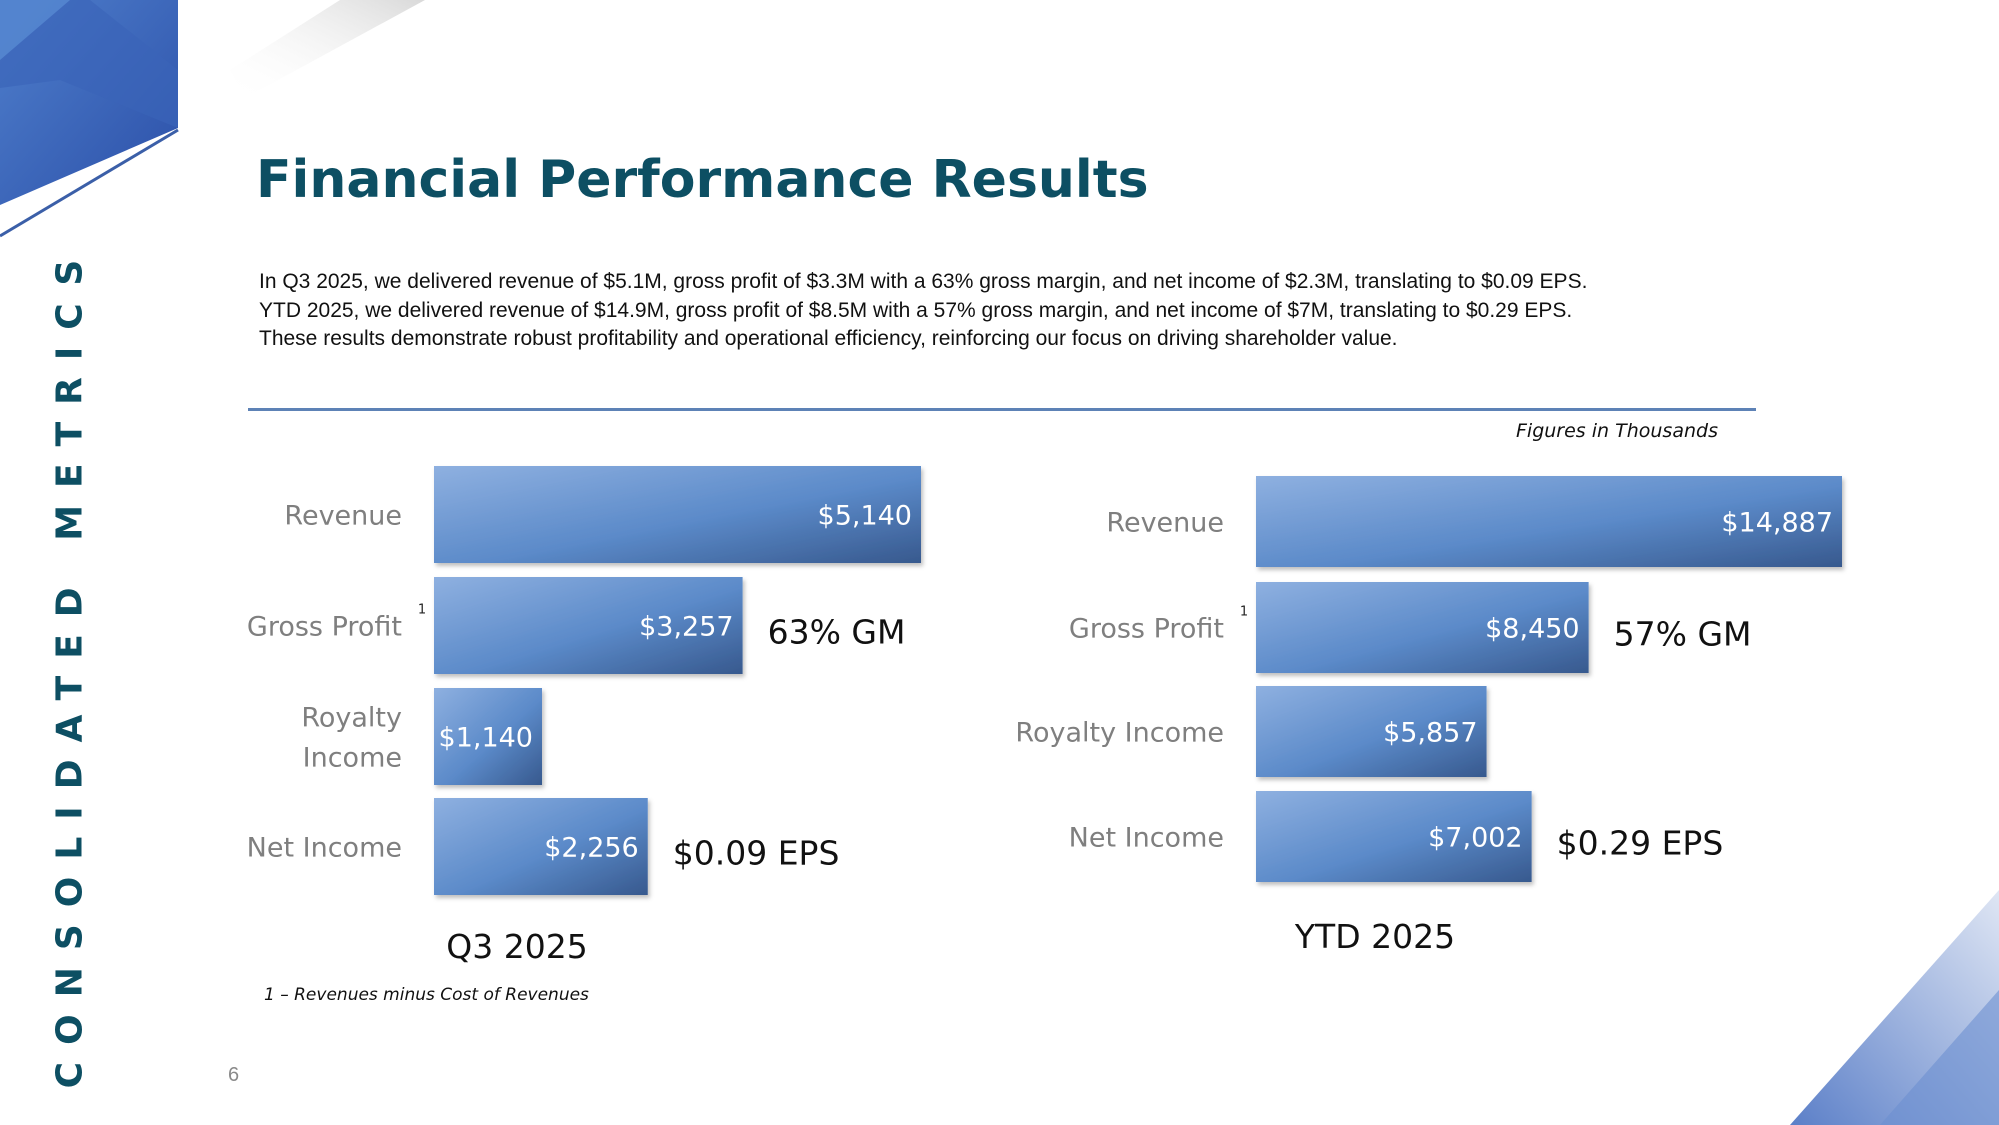 This screenshot has width=1999, height=1125. What do you see at coordinates (1617, 431) in the screenshot?
I see `figures-note: Figures in Thousands` at bounding box center [1617, 431].